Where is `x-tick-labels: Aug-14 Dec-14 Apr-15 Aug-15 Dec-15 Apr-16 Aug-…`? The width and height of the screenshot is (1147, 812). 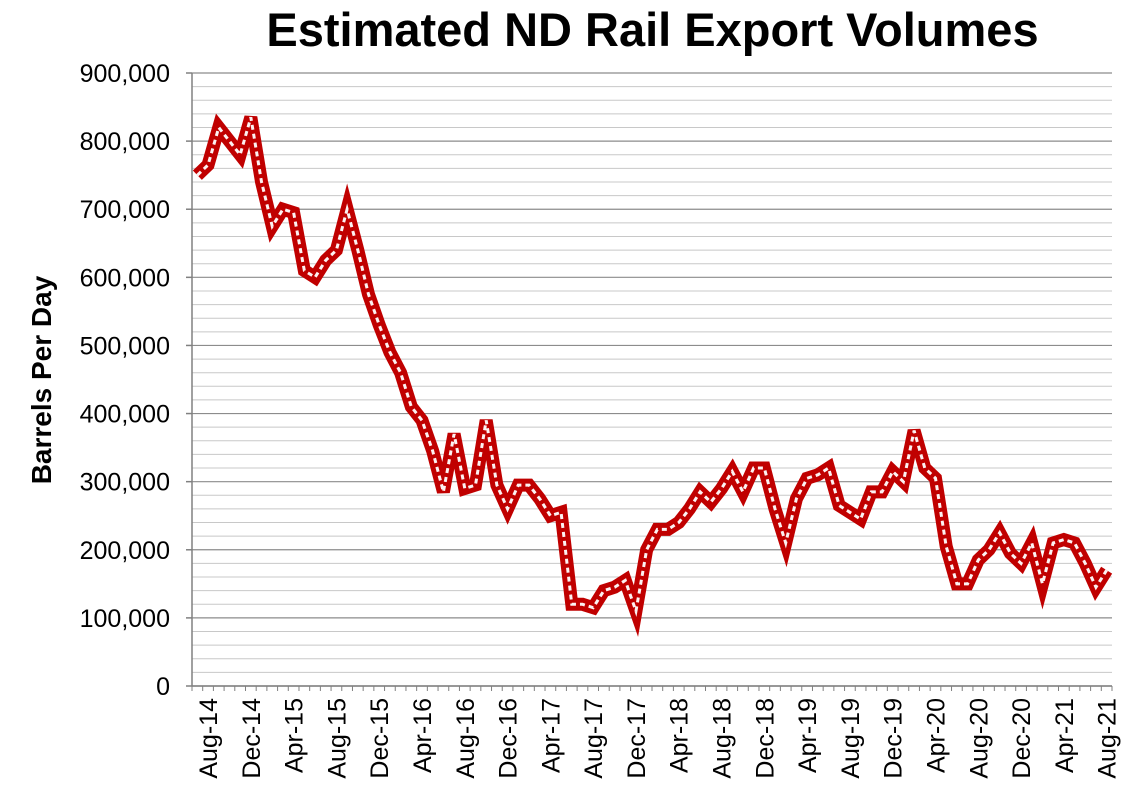 x-tick-labels: Aug-14 Dec-14 Apr-15 Aug-15 Dec-15 Apr-16 Aug-… is located at coordinates (658, 738).